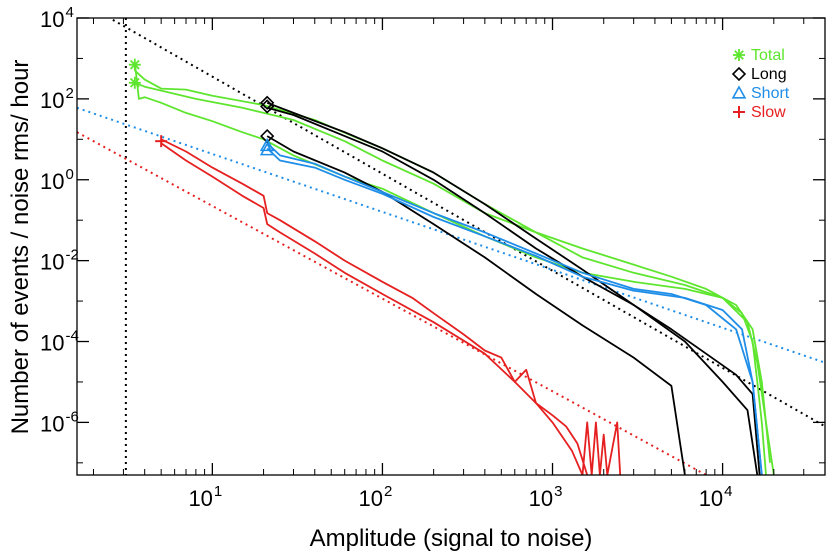 This screenshot has width=830, height=554. Describe the element at coordinates (59, 342) in the screenshot. I see `y-tick-label-4: 10⁻⁴` at that location.